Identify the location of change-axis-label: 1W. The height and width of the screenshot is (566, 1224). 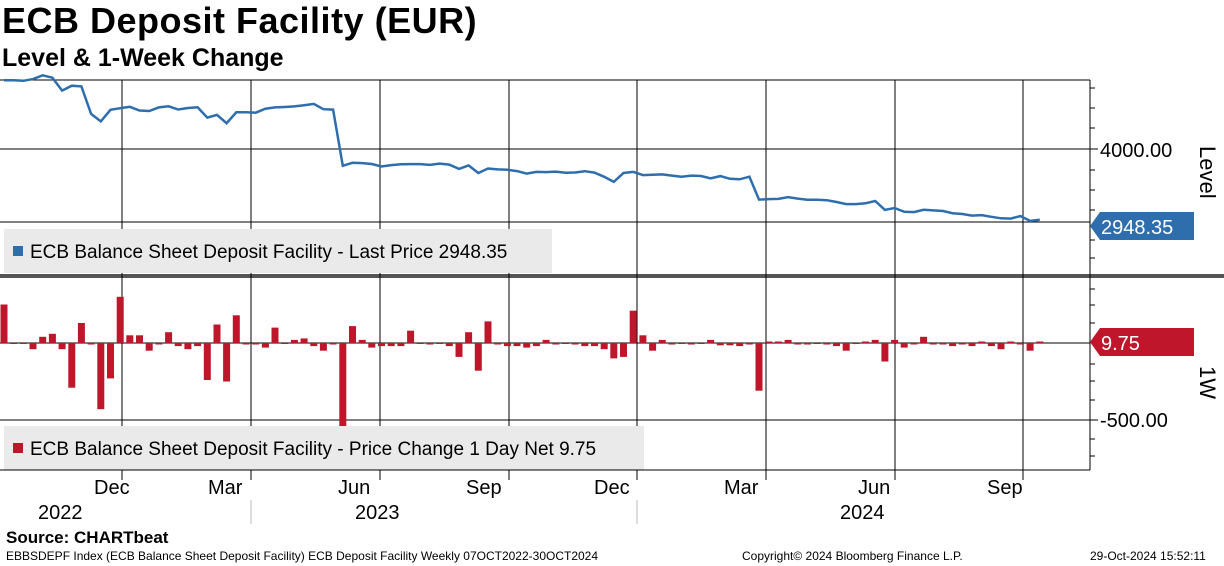
(1207, 382).